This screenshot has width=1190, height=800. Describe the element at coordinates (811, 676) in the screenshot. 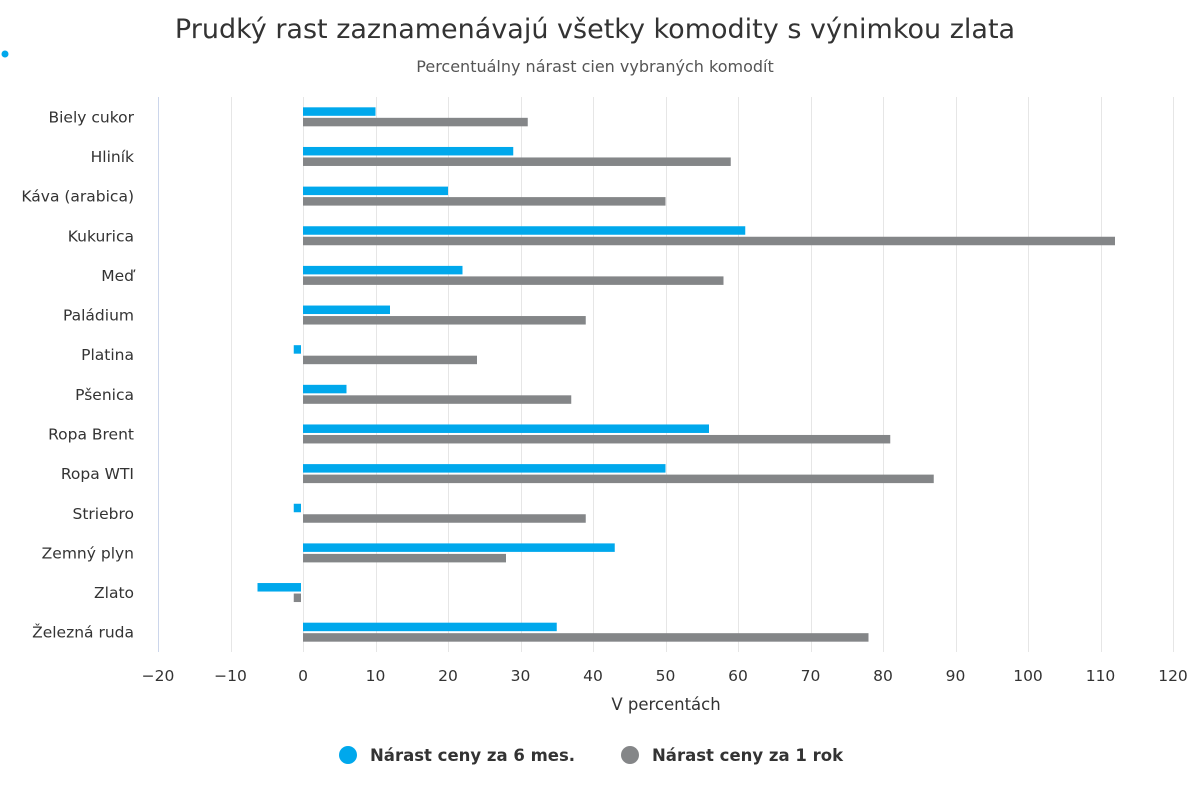

I see `x-tick-label: 70` at that location.